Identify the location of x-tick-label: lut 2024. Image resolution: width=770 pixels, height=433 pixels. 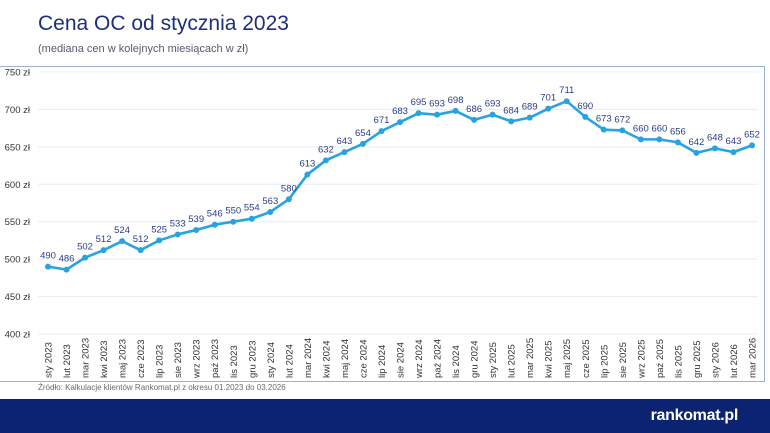
(289, 361).